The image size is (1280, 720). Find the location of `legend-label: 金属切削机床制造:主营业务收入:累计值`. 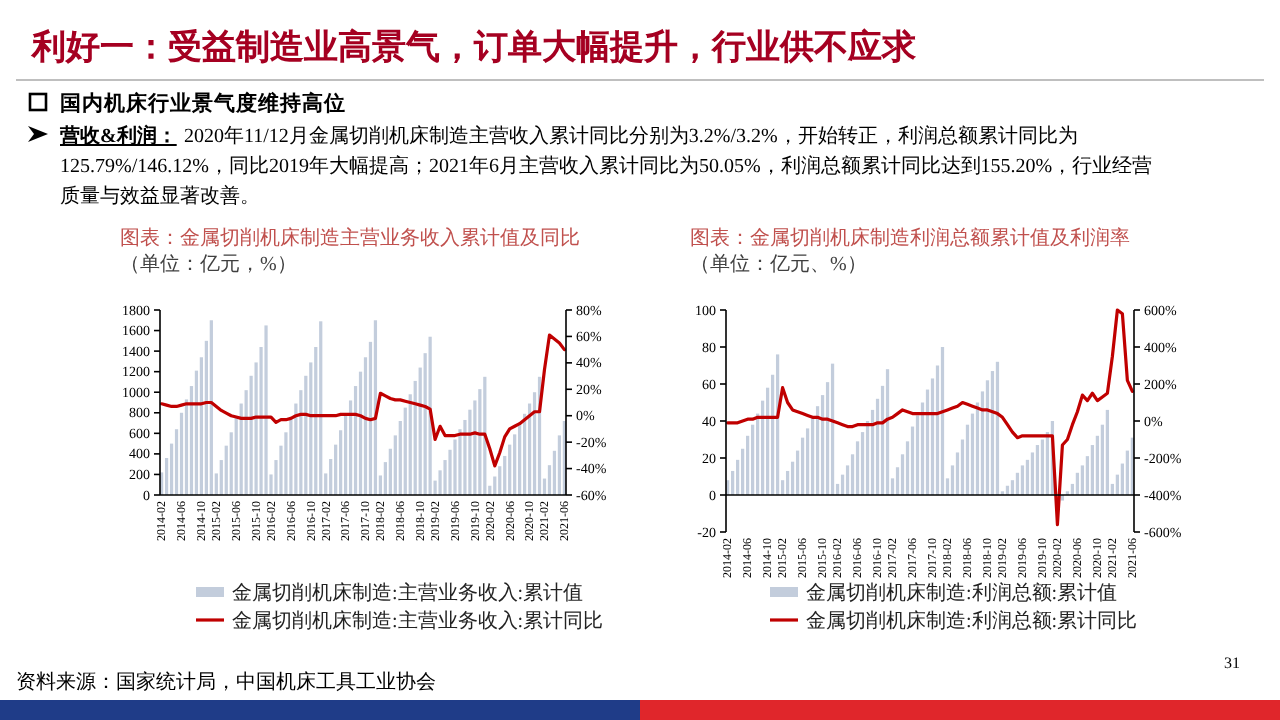

legend-label: 金属切削机床制造:主营业务收入:累计值 is located at coordinates (408, 593).